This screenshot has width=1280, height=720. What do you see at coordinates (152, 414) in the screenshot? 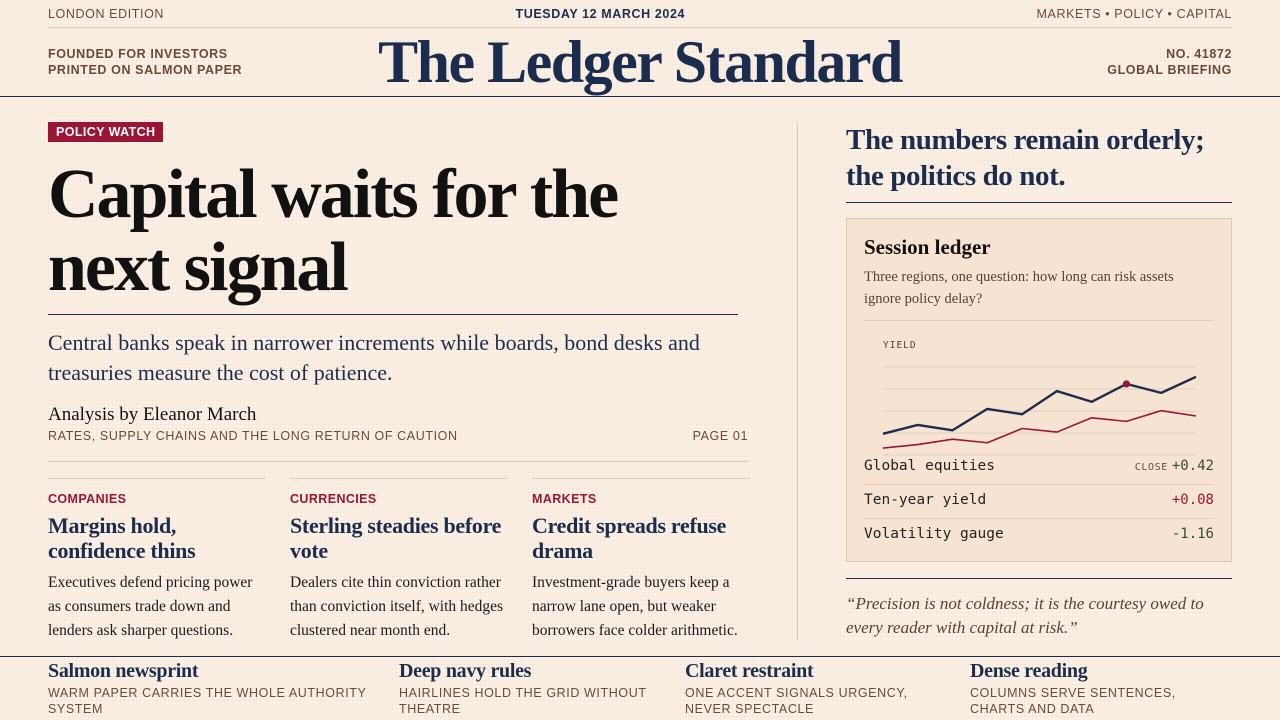
I see `byline: Analysis by Eleanor March` at bounding box center [152, 414].